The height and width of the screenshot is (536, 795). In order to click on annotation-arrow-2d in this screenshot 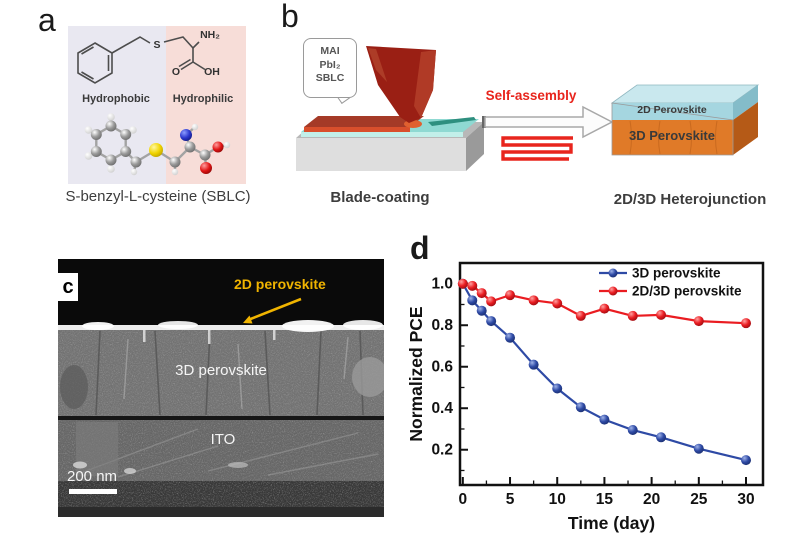, I will do `click(272, 310)`.